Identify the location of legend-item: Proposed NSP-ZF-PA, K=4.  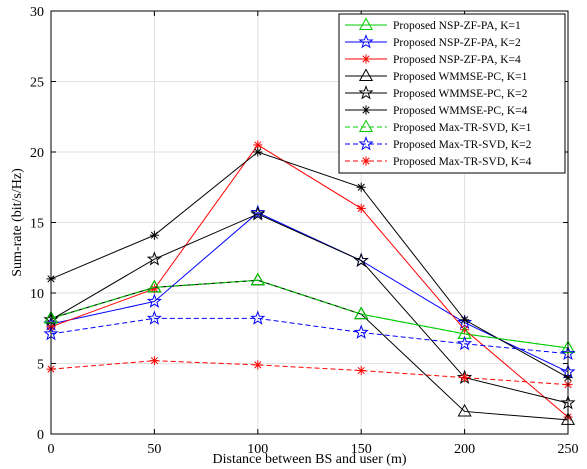
(433, 60).